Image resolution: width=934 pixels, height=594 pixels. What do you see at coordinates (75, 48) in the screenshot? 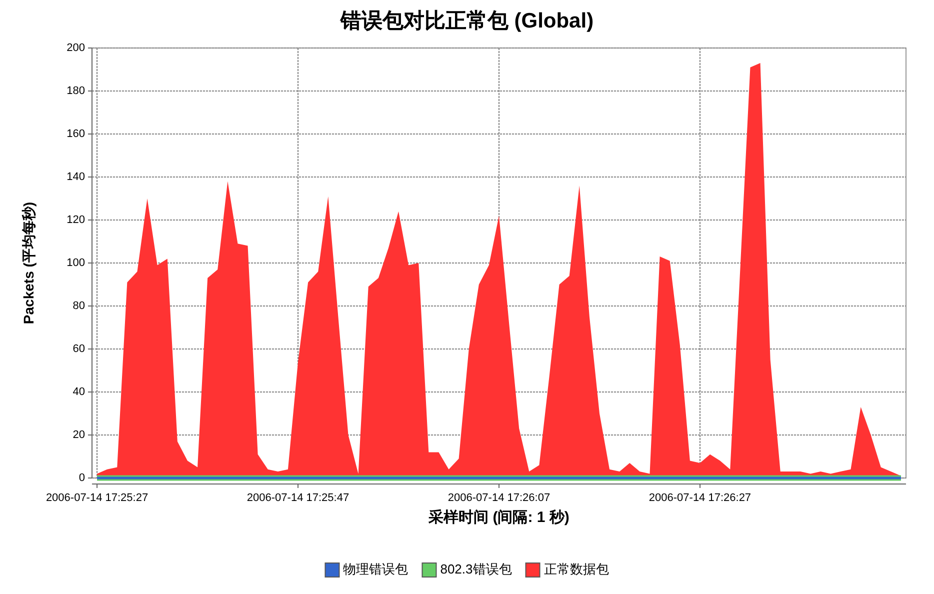
I see `y-tick-label: 200` at bounding box center [75, 48].